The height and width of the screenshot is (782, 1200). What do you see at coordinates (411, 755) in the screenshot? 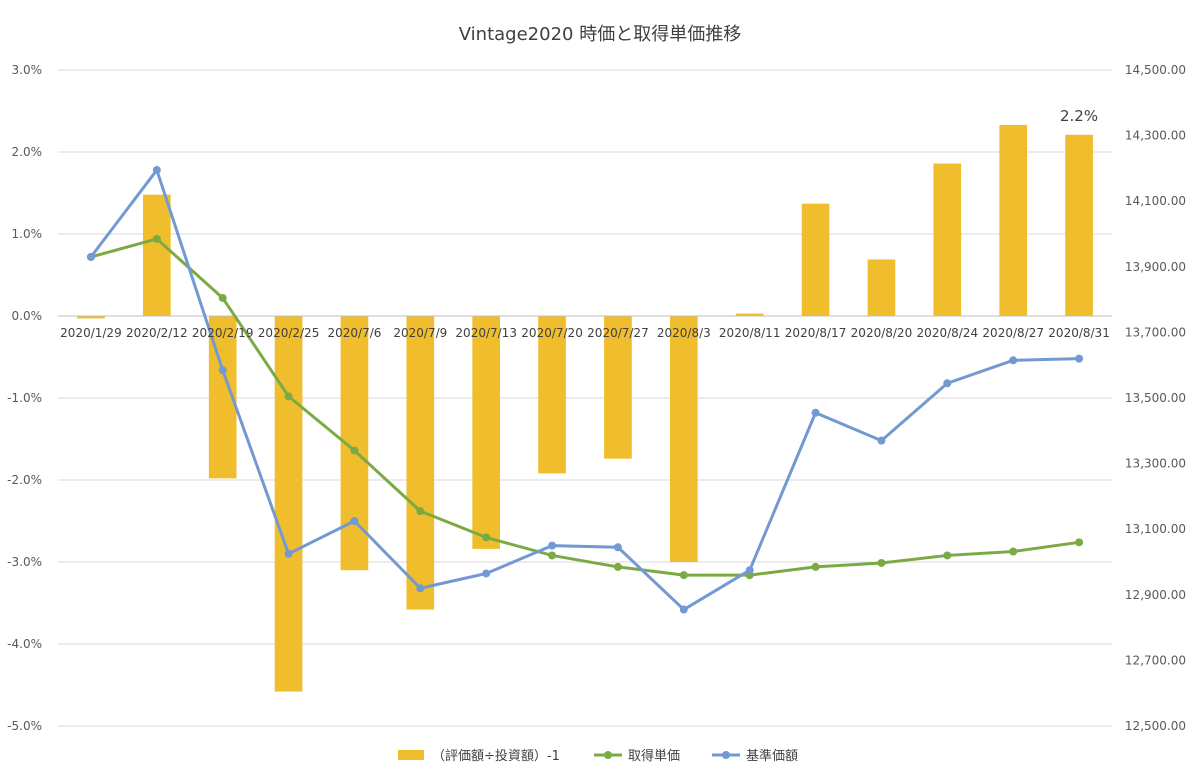
I see `legend-swatch` at bounding box center [411, 755].